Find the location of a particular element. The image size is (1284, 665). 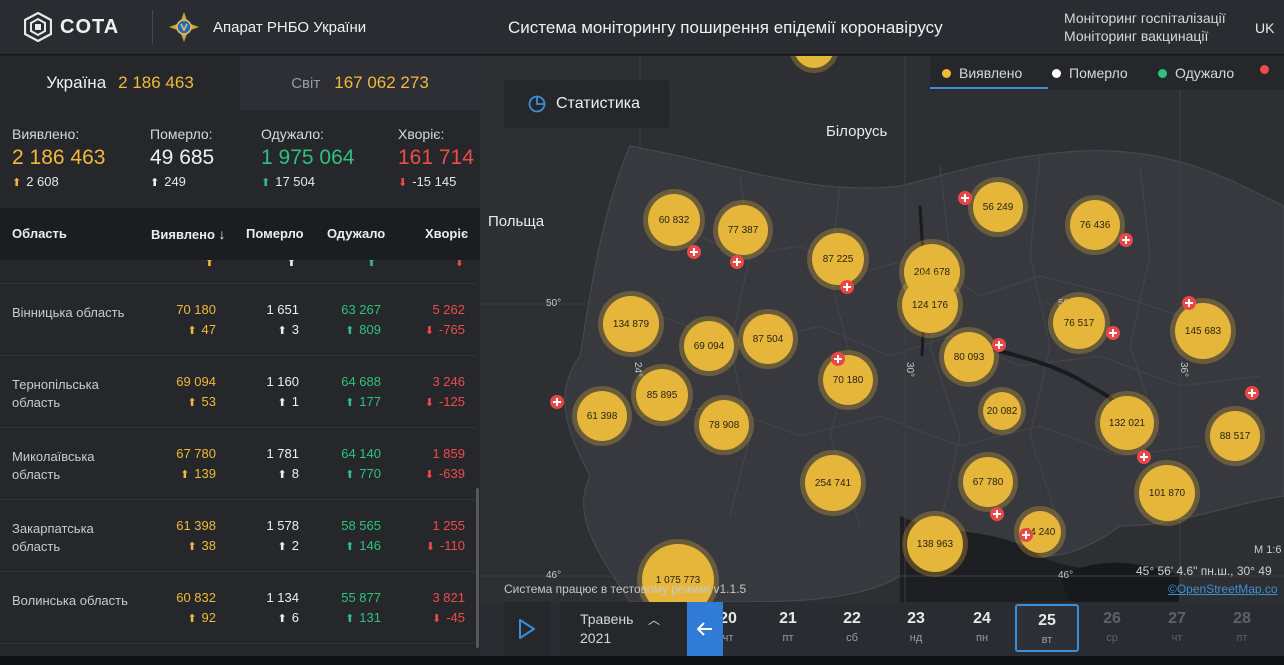

play-button is located at coordinates (527, 629).